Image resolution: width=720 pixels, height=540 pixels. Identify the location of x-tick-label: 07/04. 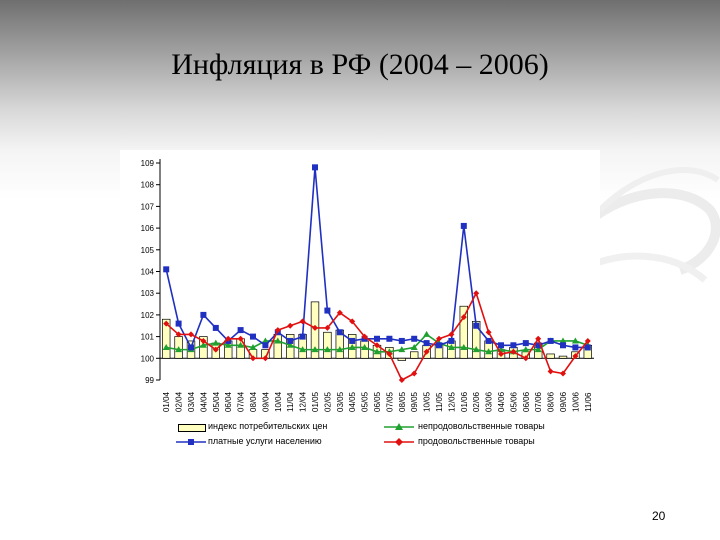
(241, 401).